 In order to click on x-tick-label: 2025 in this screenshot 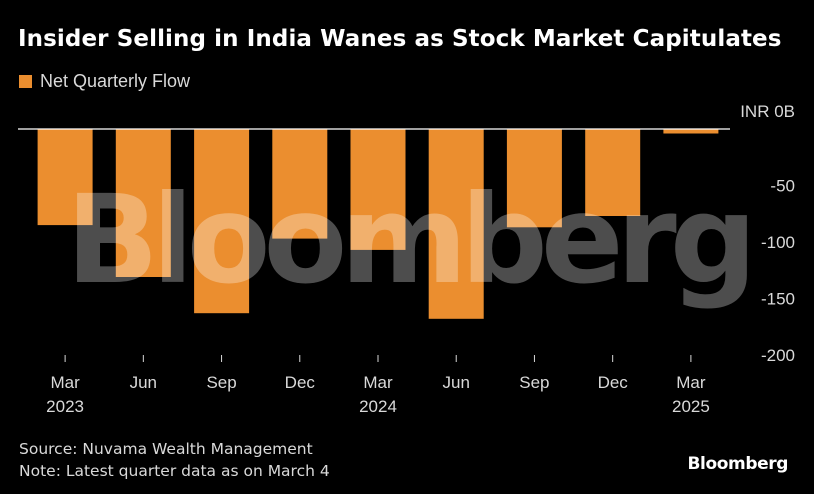, I will do `click(691, 406)`.